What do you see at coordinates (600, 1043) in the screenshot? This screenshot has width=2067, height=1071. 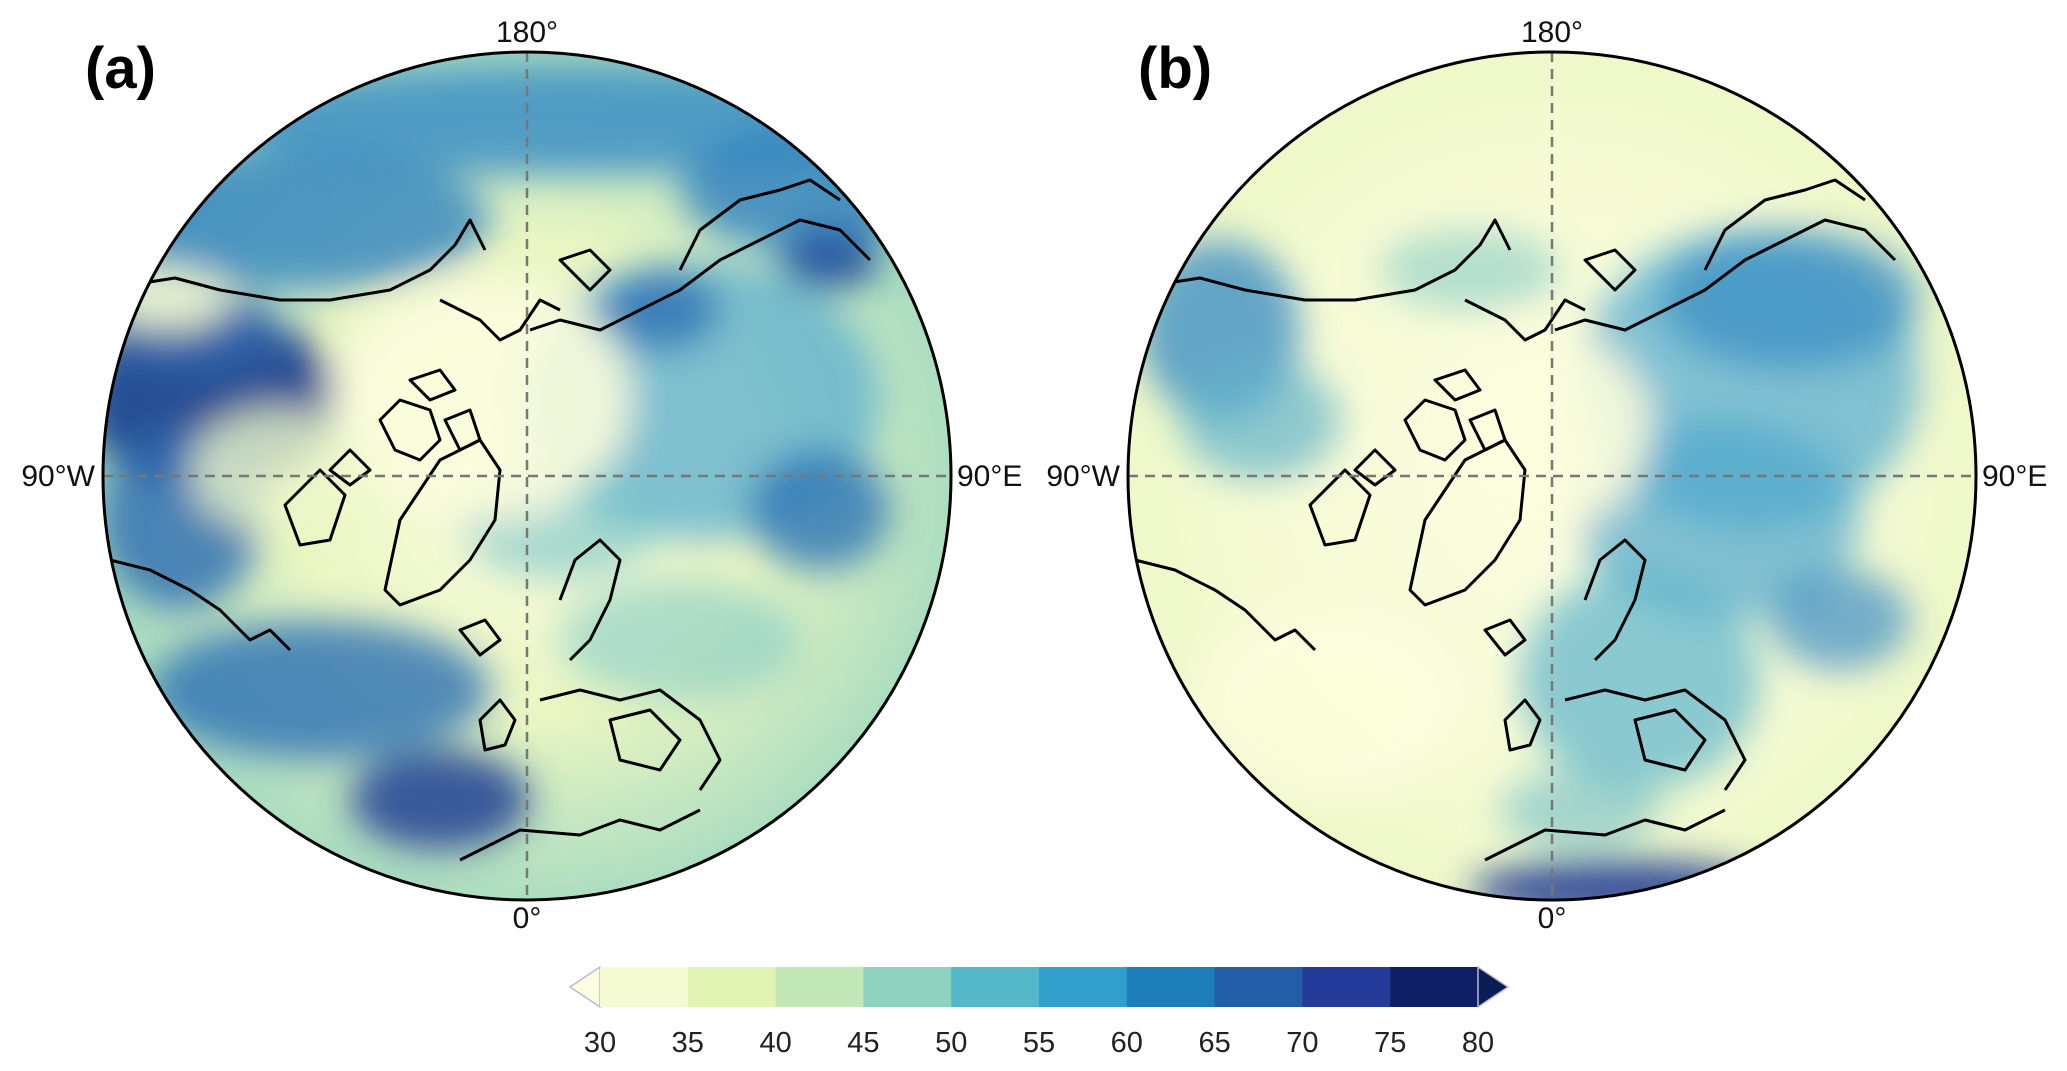 I see `colorbar-tick-label: 30` at bounding box center [600, 1043].